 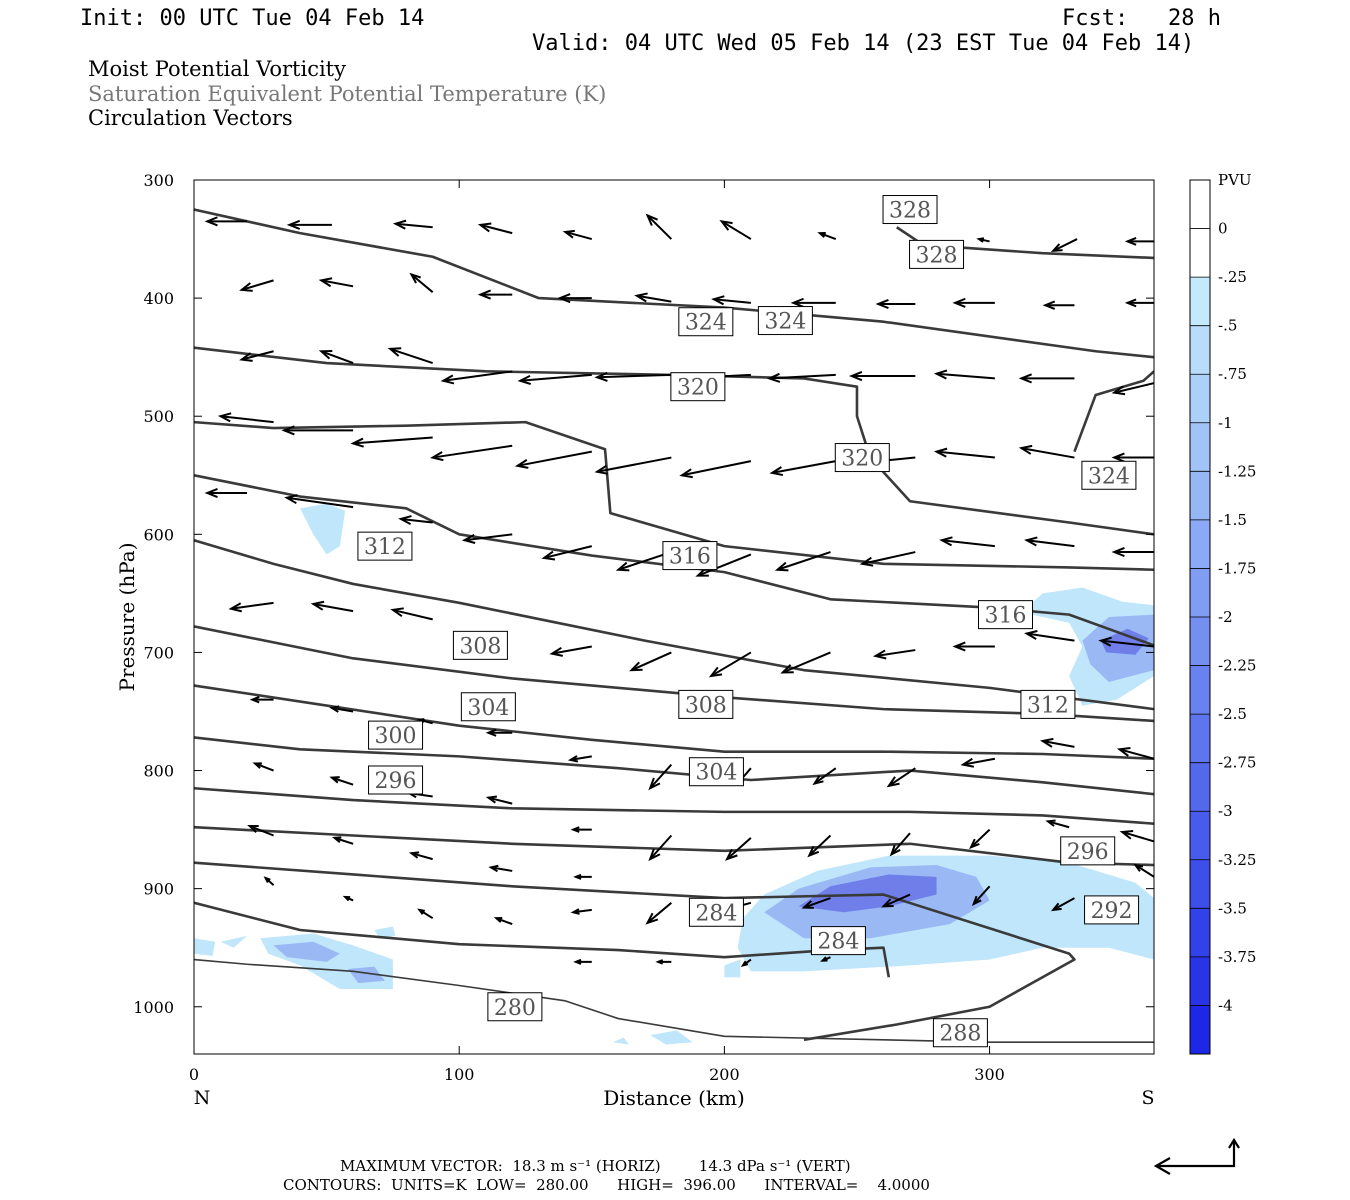 I want to click on init-time: Init: 00 UTC Tue 04 Feb 14, so click(x=252, y=18).